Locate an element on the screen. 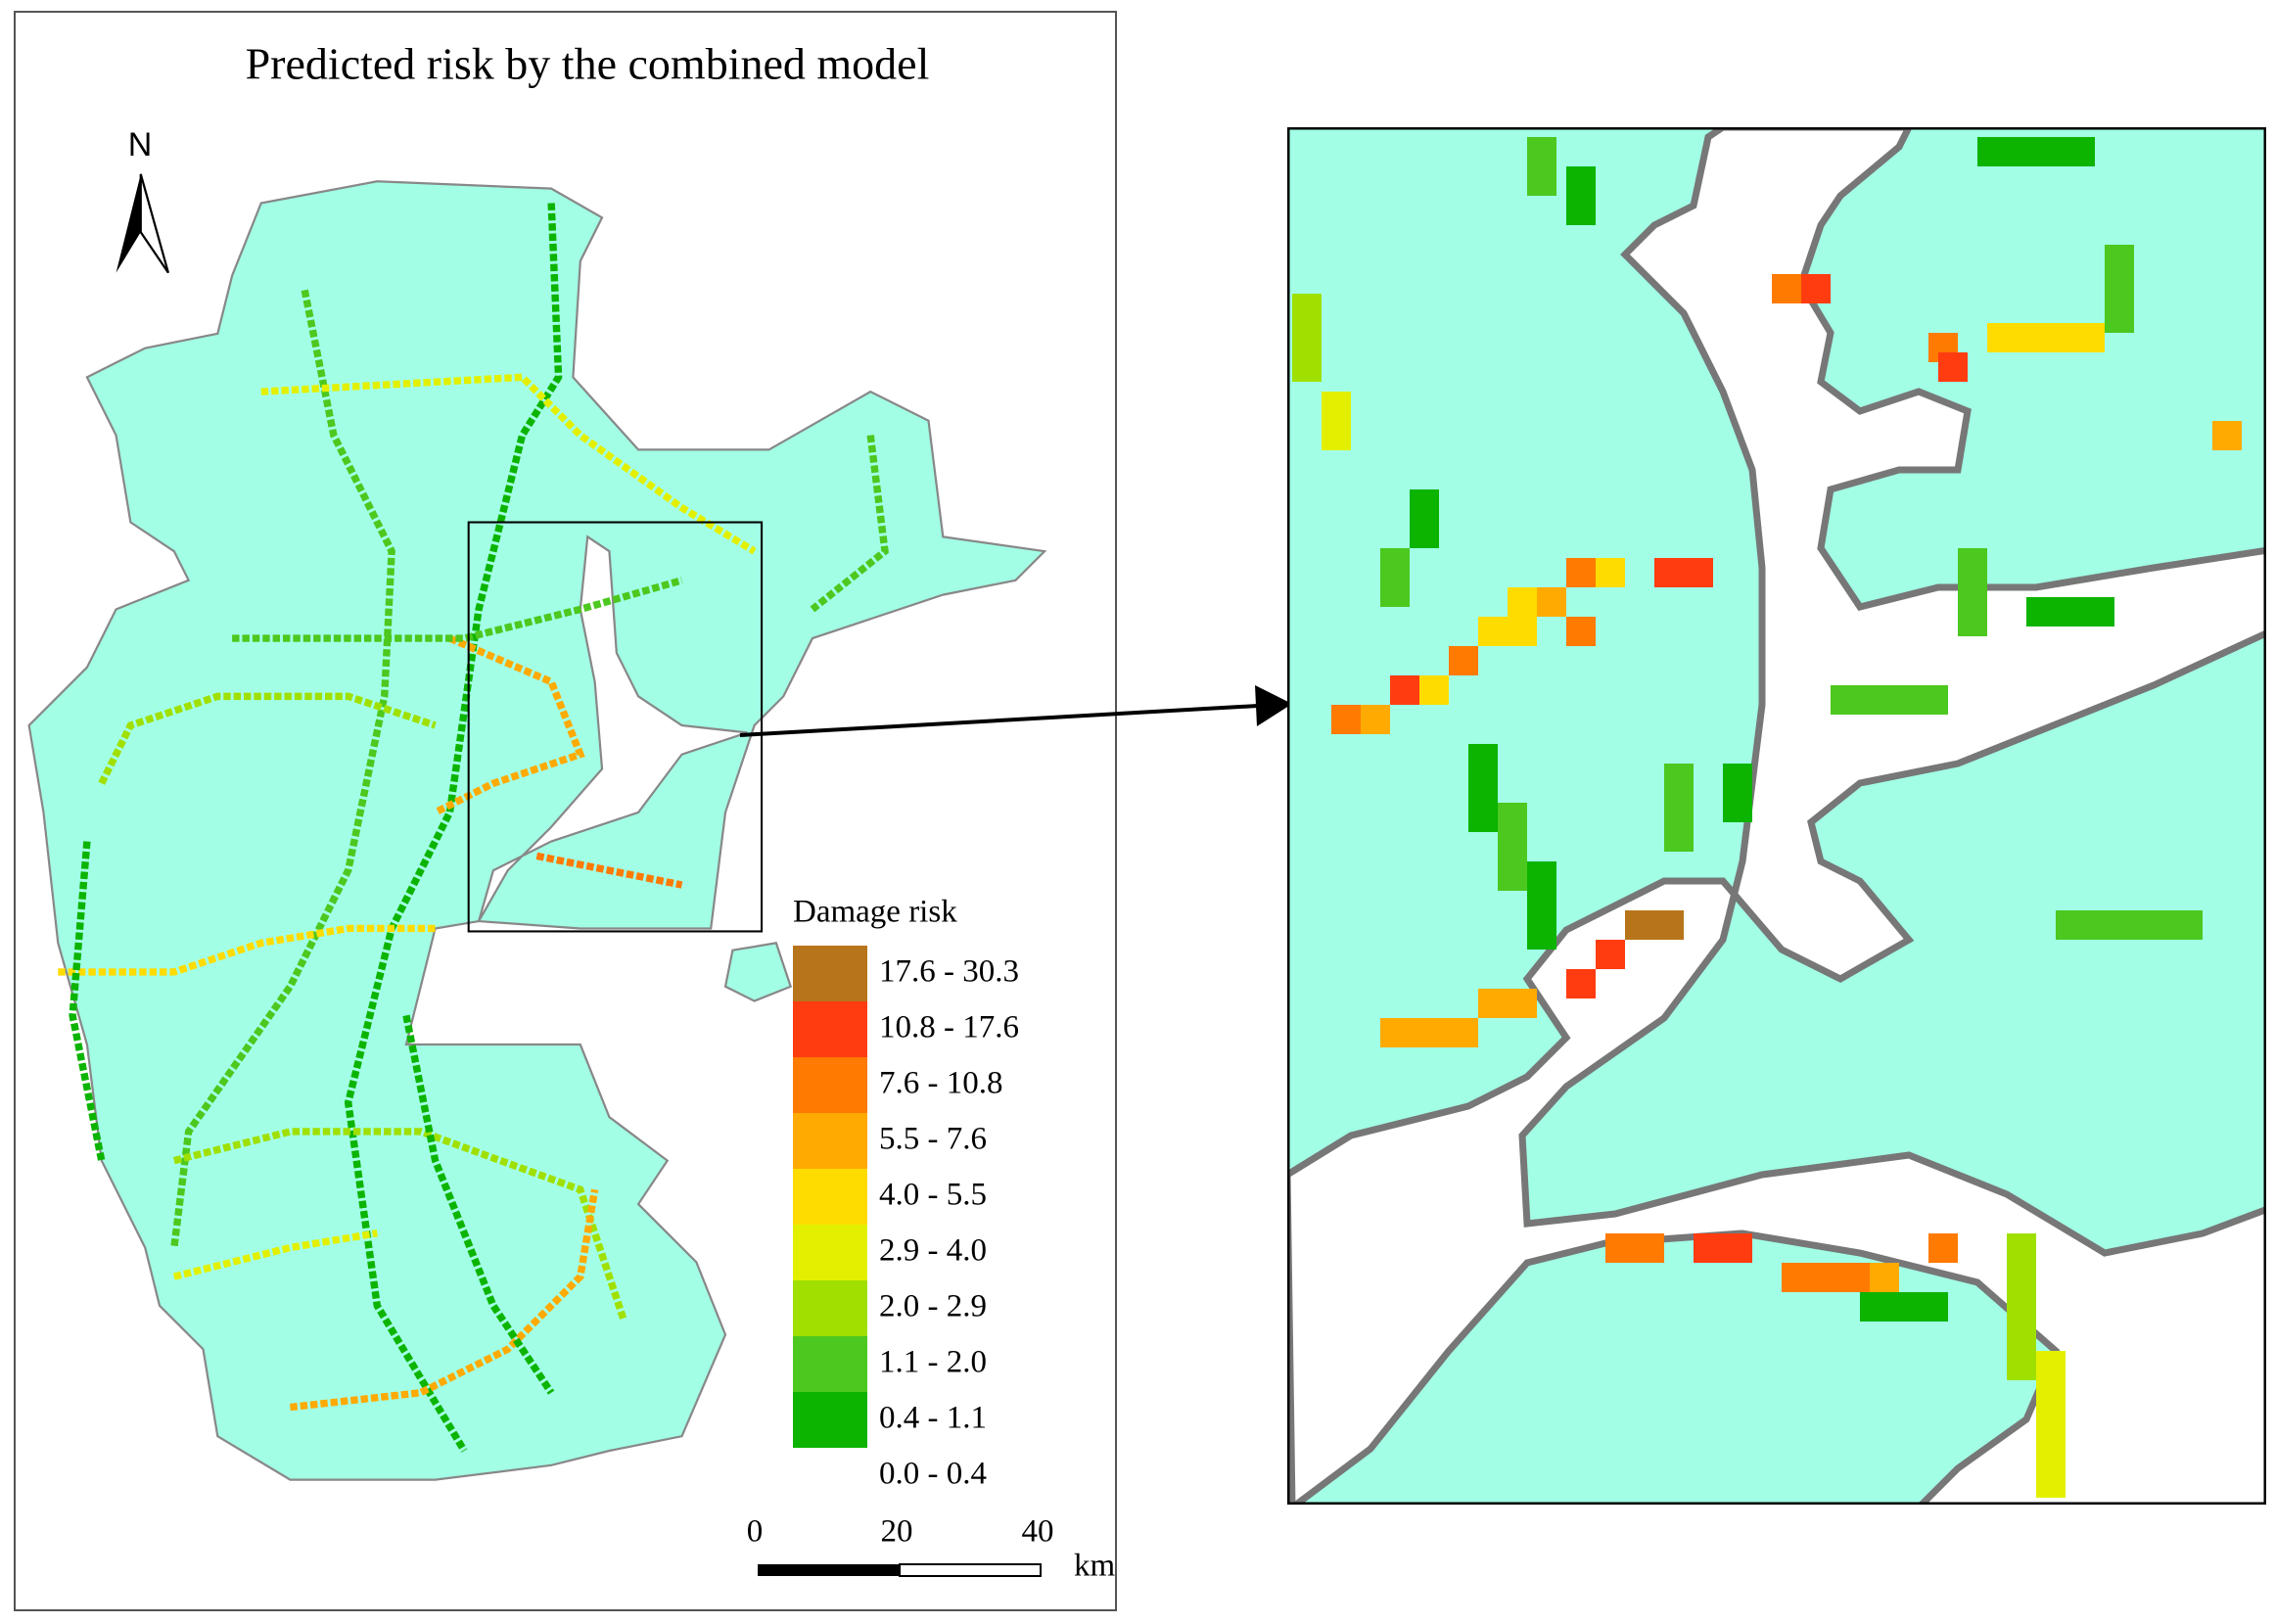 The height and width of the screenshot is (1624, 2275). scale-label: 40 is located at coordinates (1038, 1532).